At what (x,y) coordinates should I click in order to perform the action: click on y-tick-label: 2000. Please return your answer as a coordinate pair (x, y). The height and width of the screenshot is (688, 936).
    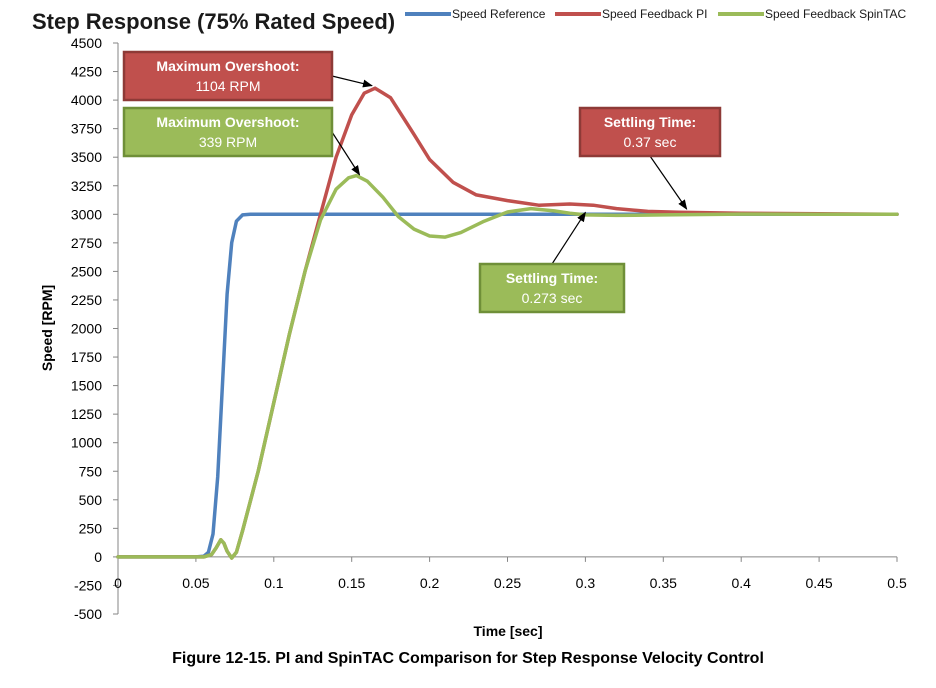
    Looking at the image, I should click on (86, 329).